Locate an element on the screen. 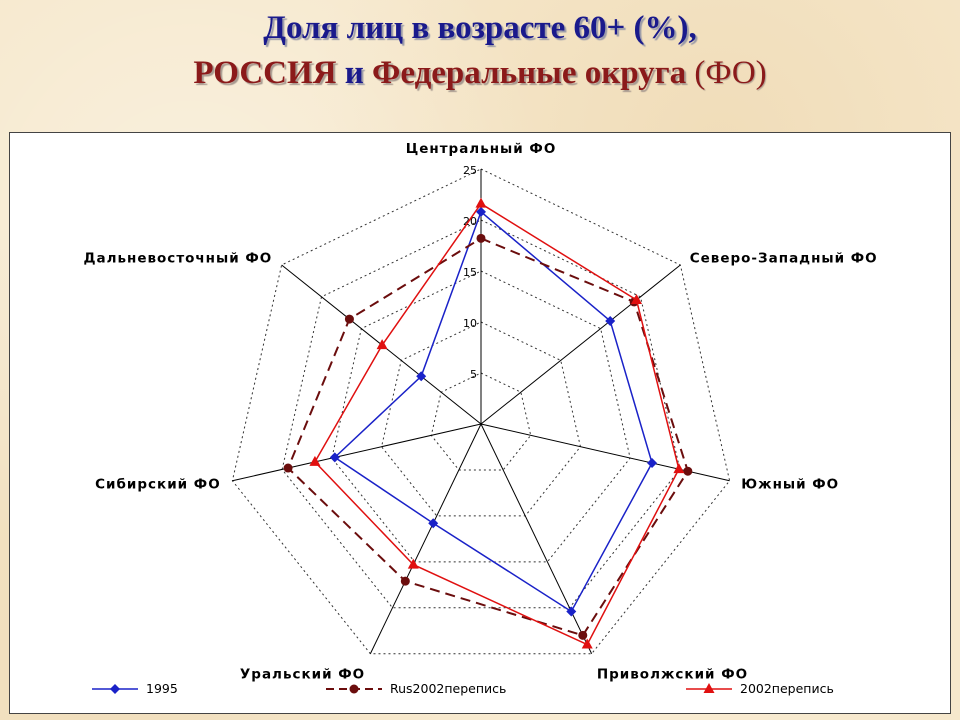 The width and height of the screenshot is (960, 720). series-point-Rus2002перепись-6 is located at coordinates (288, 468).